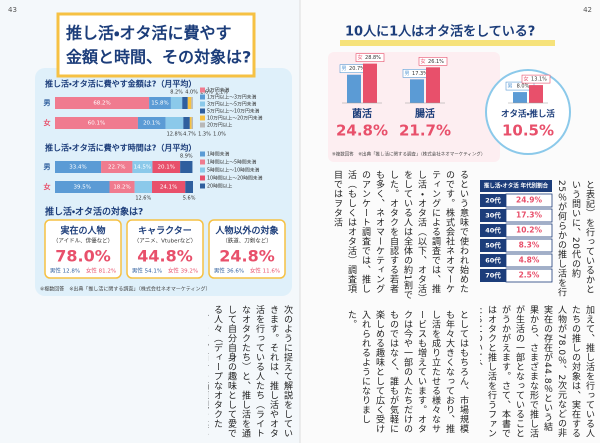 This screenshot has width=600, height=443. Describe the element at coordinates (408, 154) in the screenshot. I see `footnote: ※複数回答 ※出典「推し活に関する調査」（株式会社ネオマーケティング）` at that location.